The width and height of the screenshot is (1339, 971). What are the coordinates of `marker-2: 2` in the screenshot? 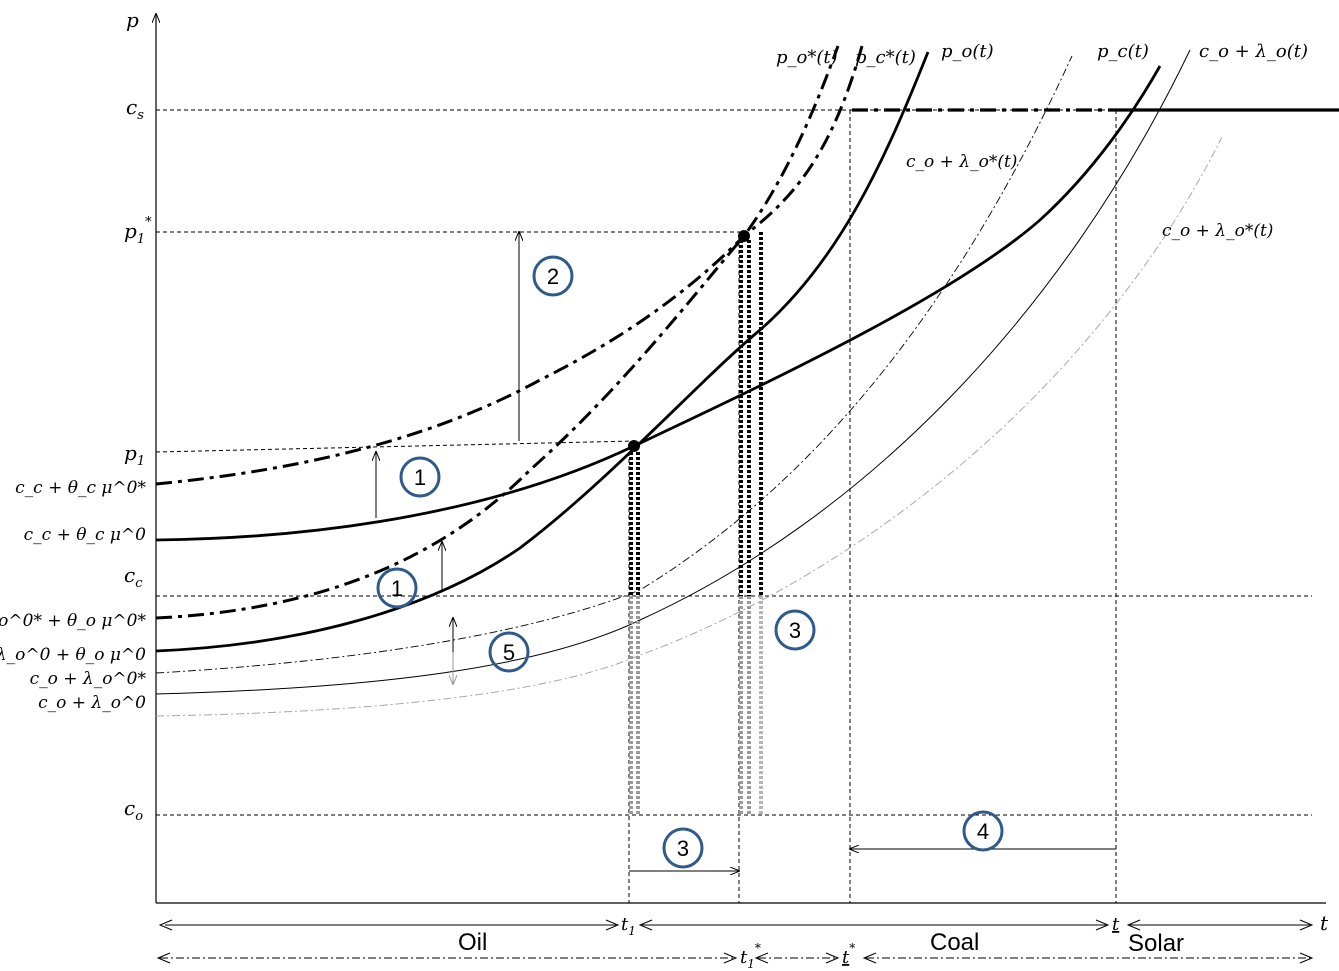 It's located at (553, 276).